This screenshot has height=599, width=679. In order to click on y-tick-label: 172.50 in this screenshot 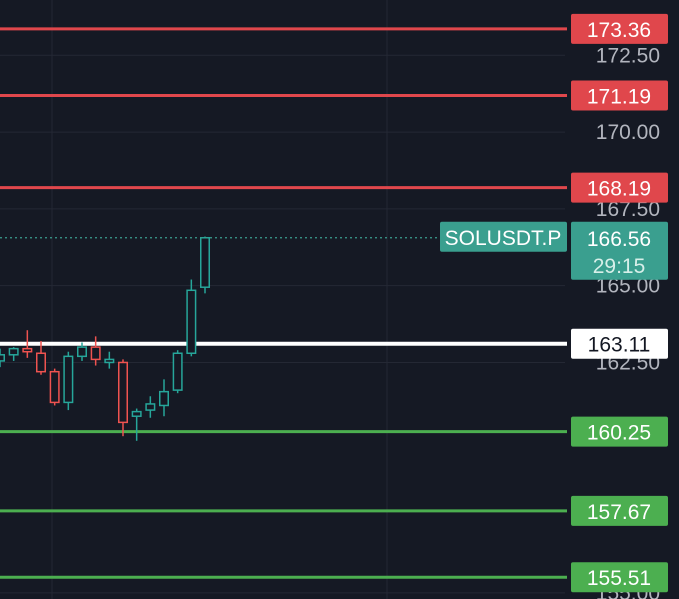, I will do `click(628, 55)`.